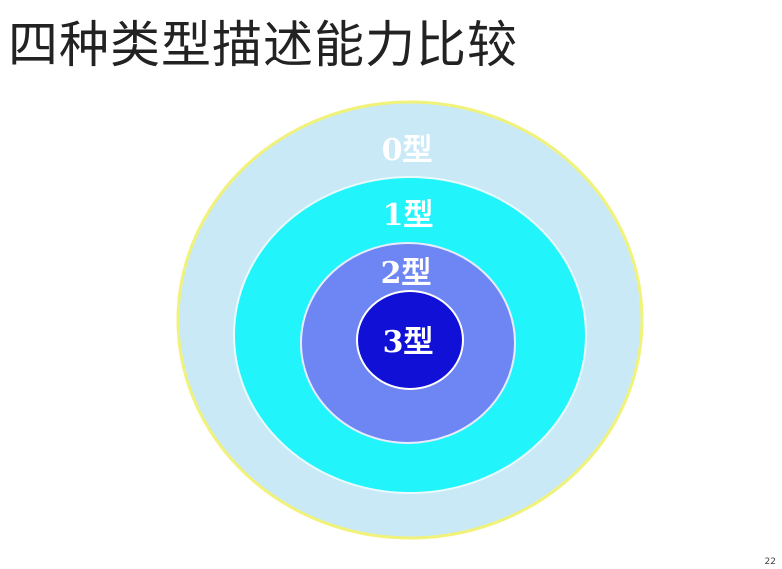 Image resolution: width=782 pixels, height=569 pixels. Describe the element at coordinates (406, 273) in the screenshot. I see `ring-label-type-2: 2型` at that location.